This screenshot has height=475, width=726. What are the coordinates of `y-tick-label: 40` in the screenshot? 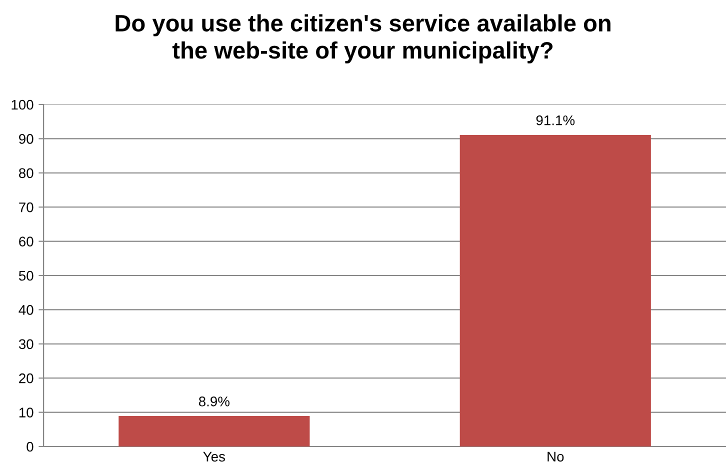 It's located at (26, 310).